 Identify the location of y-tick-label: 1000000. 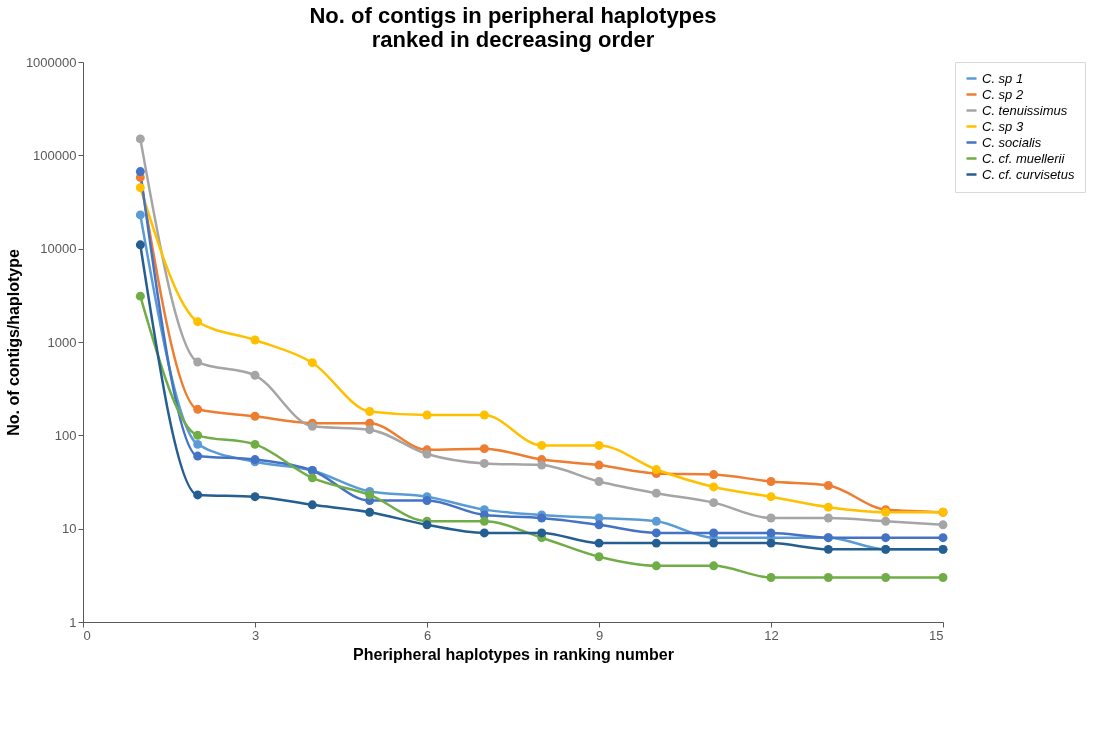
(51, 62).